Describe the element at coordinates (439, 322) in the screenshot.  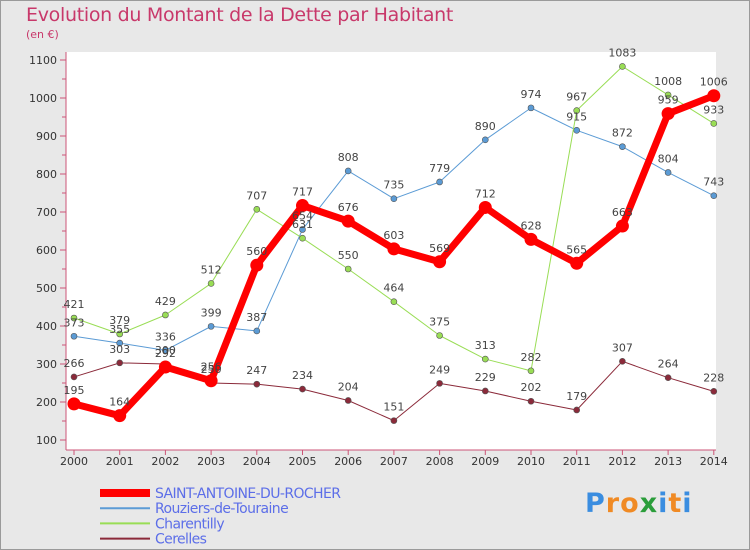
I see `data-label-2: 375` at that location.